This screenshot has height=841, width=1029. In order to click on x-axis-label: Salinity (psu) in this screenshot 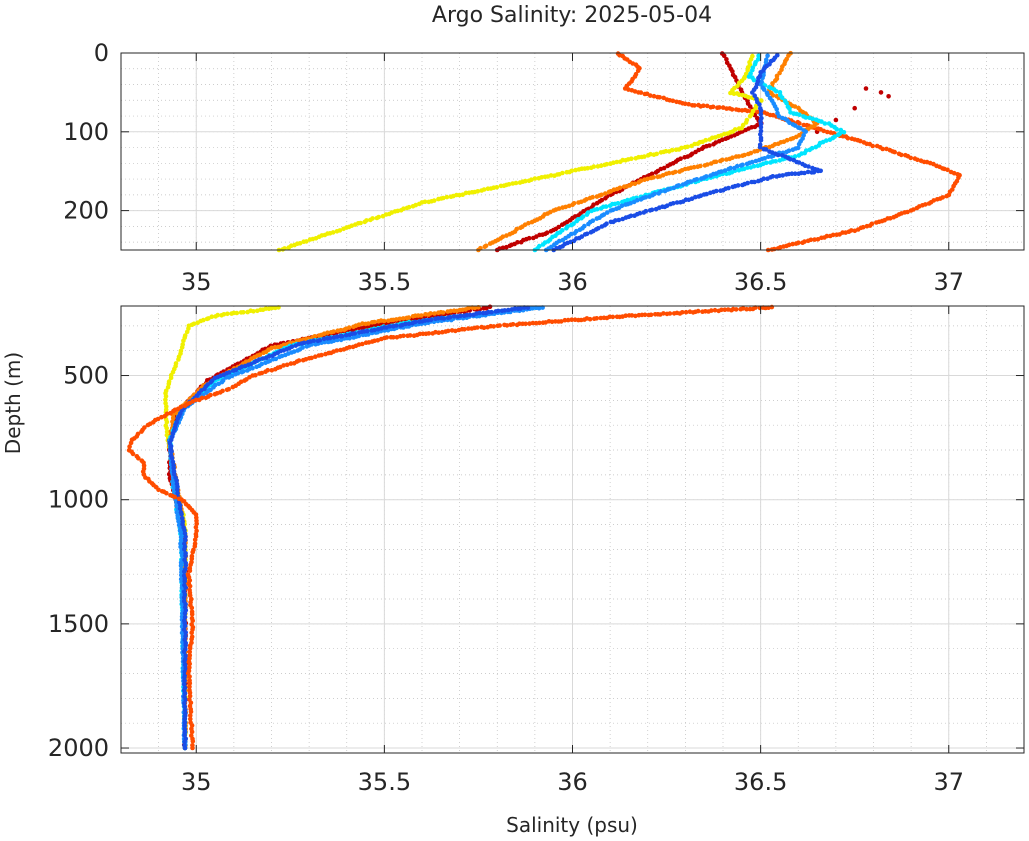, I will do `click(572, 825)`.